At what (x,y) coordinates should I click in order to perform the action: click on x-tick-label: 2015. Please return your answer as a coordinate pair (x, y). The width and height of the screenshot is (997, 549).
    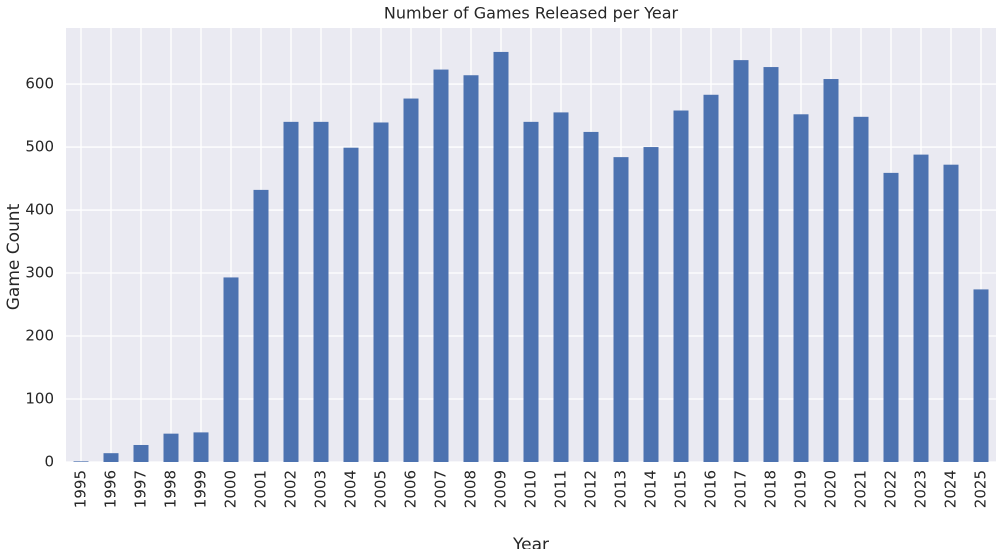
    Looking at the image, I should click on (681, 489).